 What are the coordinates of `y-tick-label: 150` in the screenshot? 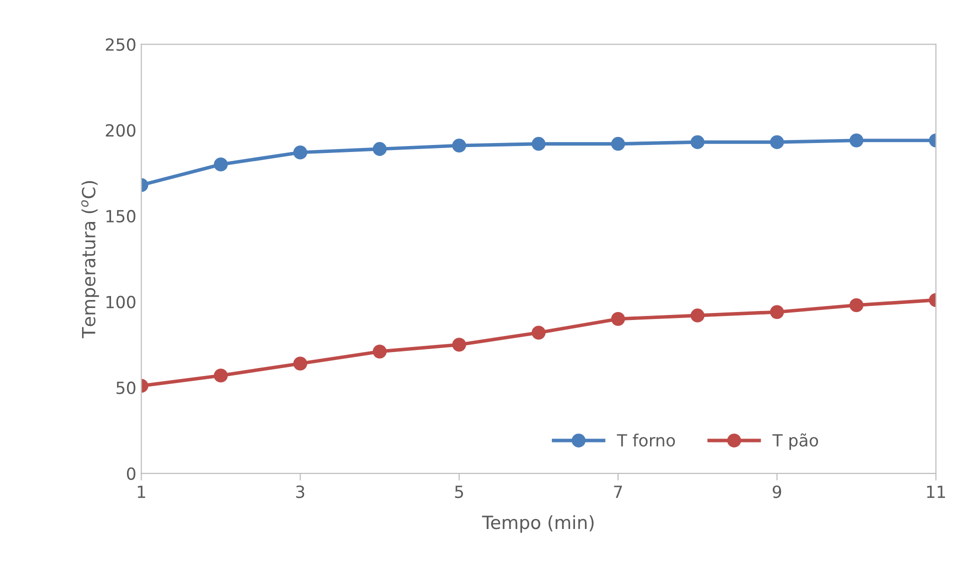 It's located at (121, 216).